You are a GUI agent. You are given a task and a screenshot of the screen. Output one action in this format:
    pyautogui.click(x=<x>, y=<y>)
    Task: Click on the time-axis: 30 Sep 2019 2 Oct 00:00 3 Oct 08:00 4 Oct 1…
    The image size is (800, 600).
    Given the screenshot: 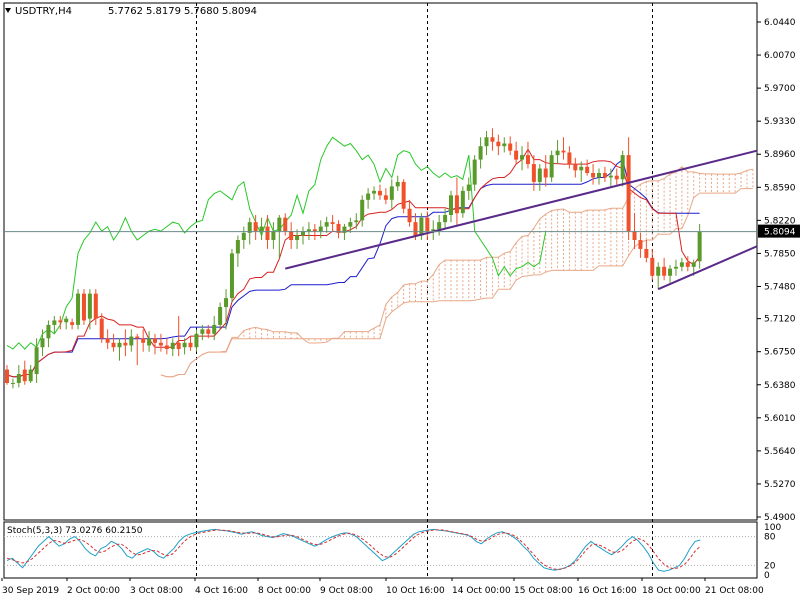 What is the action you would take?
    pyautogui.click(x=382, y=587)
    